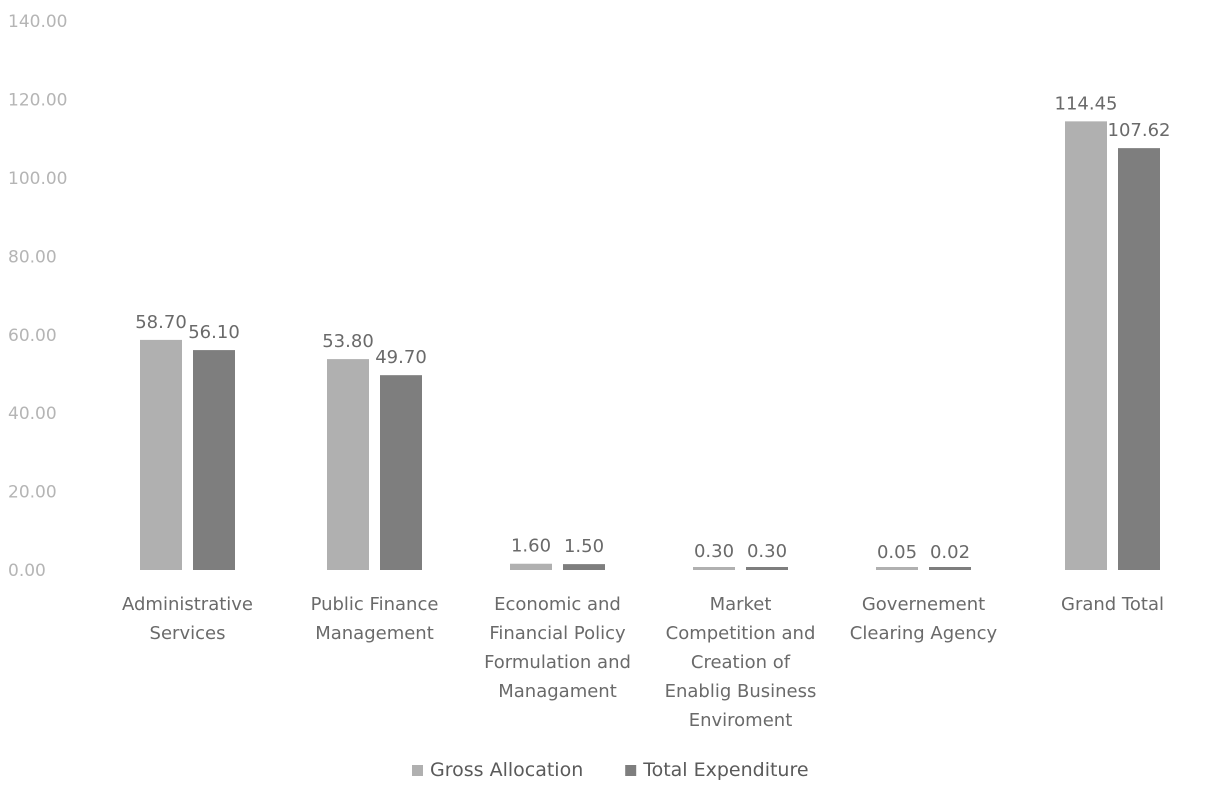 Image resolution: width=1221 pixels, height=789 pixels. Describe the element at coordinates (557, 691) in the screenshot. I see `category-label-line: Managament` at that location.